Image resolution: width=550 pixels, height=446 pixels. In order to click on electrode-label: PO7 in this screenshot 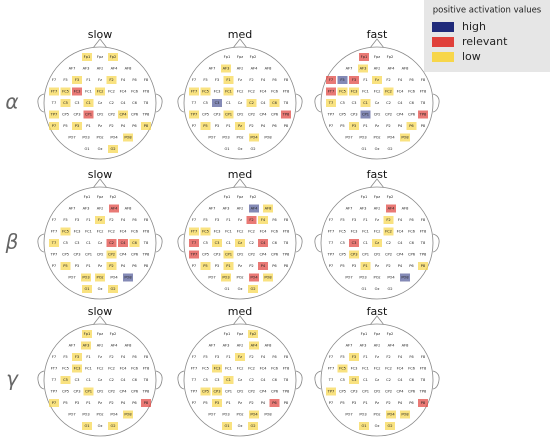, I will do `click(348, 278)`.